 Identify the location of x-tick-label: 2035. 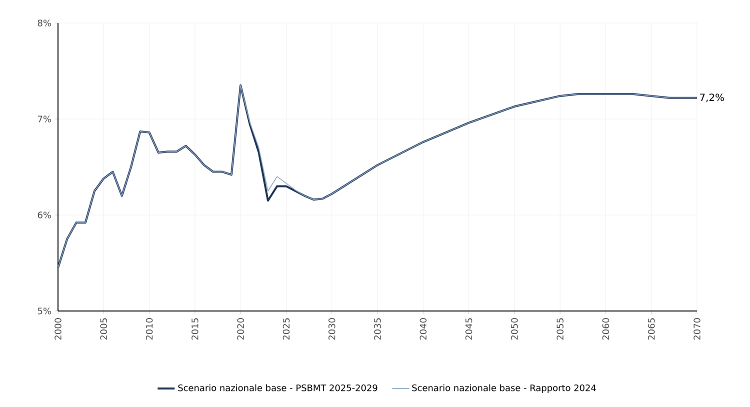
(377, 329).